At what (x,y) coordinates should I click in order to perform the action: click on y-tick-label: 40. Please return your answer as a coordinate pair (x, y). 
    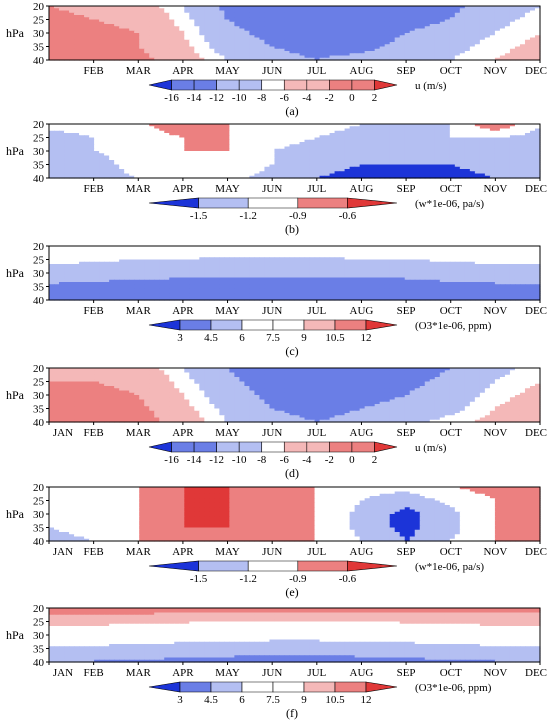
    Looking at the image, I should click on (39, 61).